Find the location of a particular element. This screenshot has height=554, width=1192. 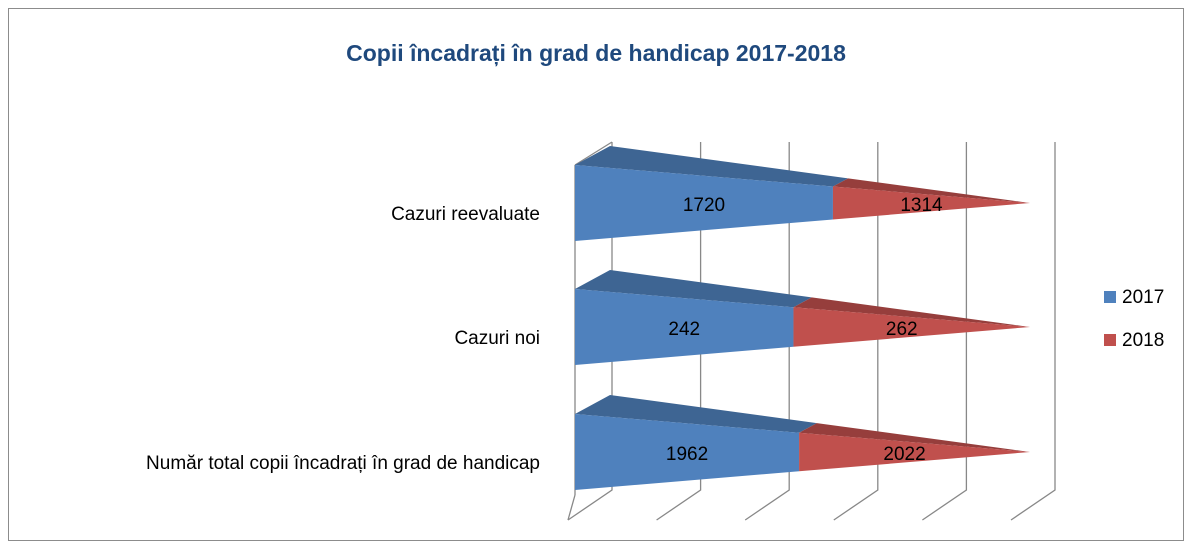

data-label: 2022 is located at coordinates (904, 454).